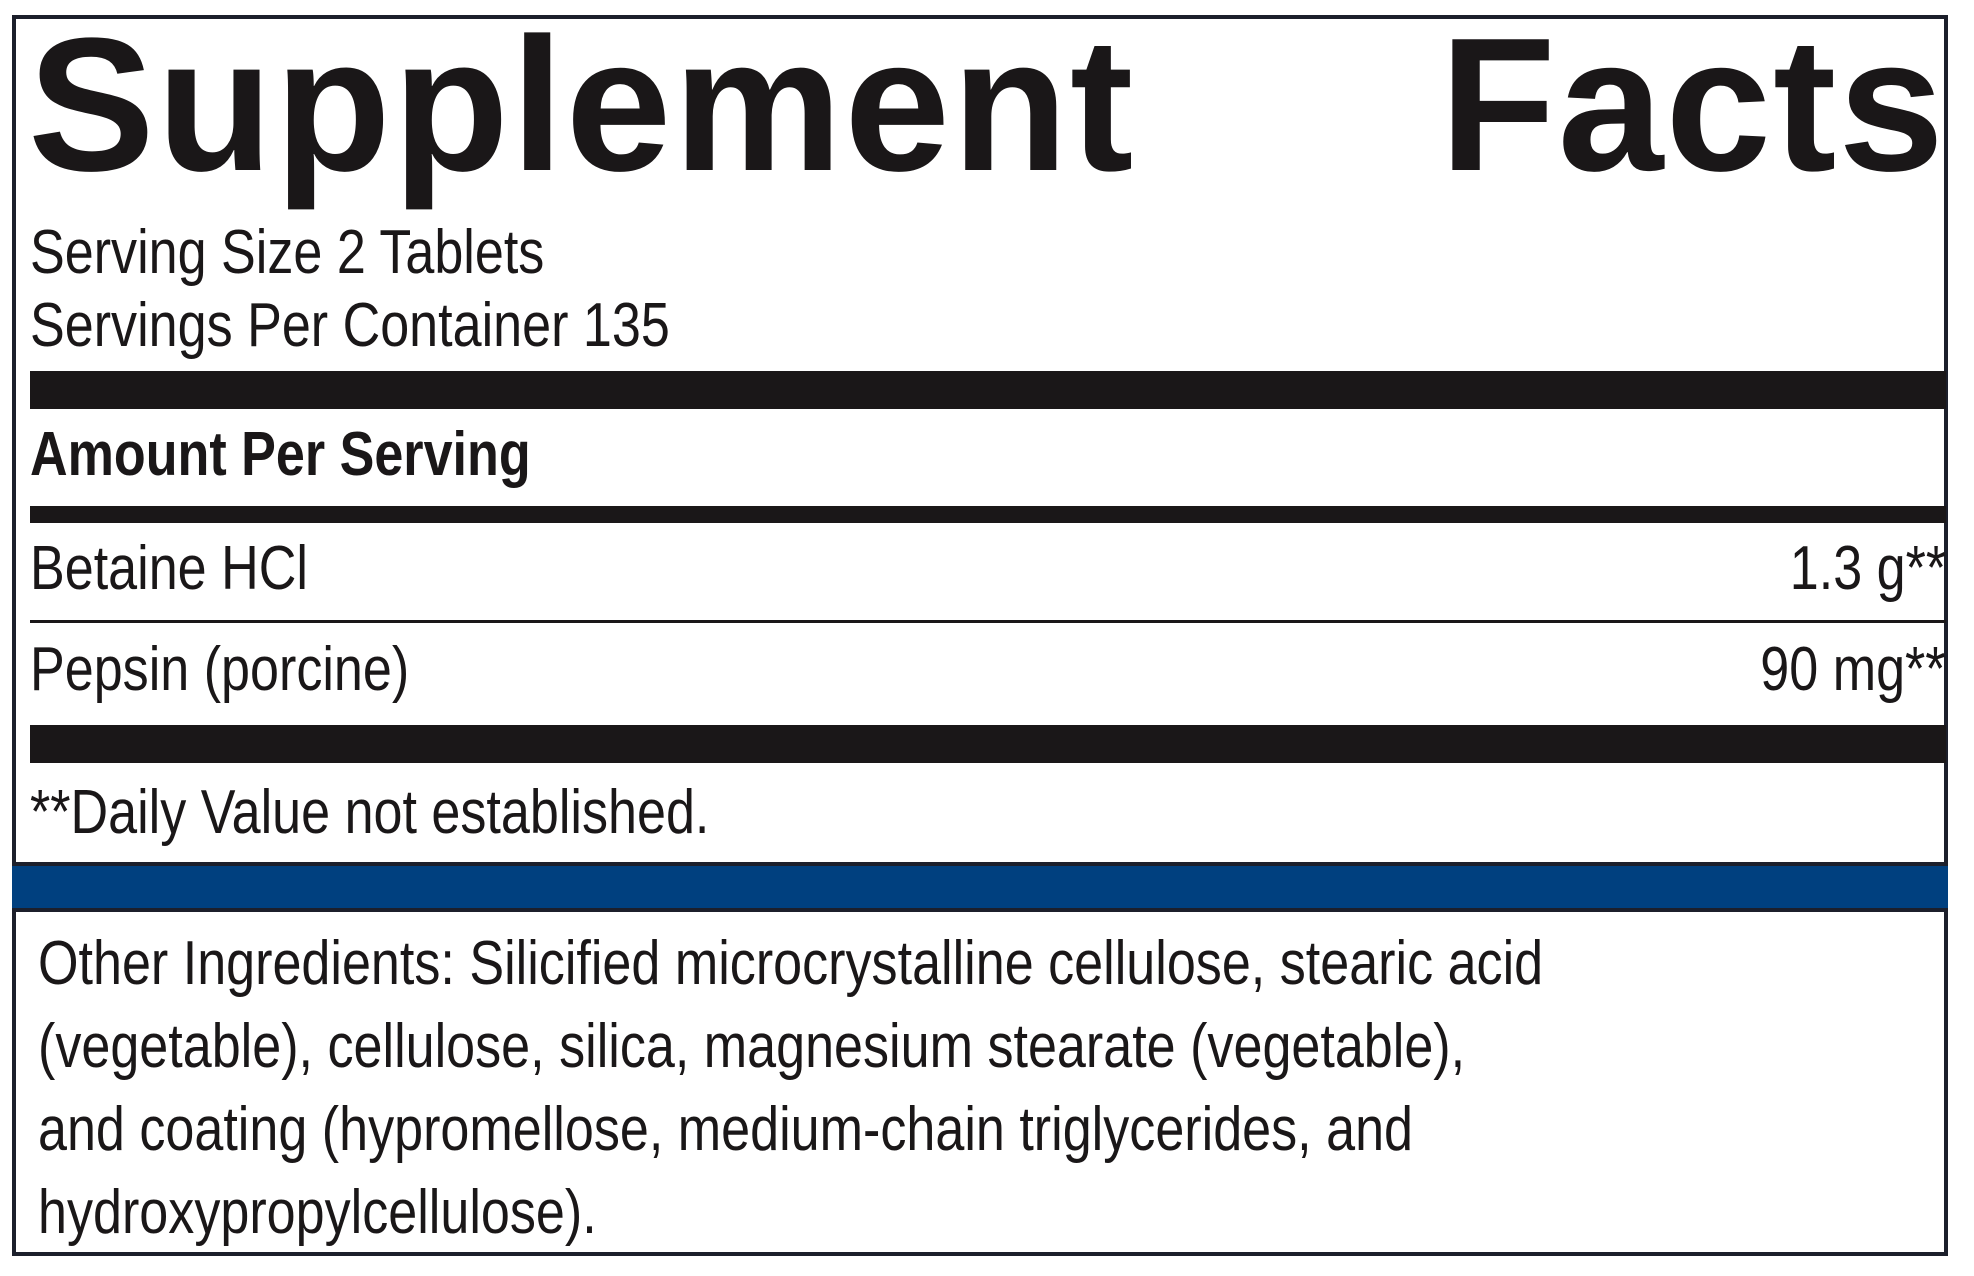 This screenshot has height=1276, width=1974. What do you see at coordinates (1692, 105) in the screenshot?
I see `title-word-facts: Facts` at bounding box center [1692, 105].